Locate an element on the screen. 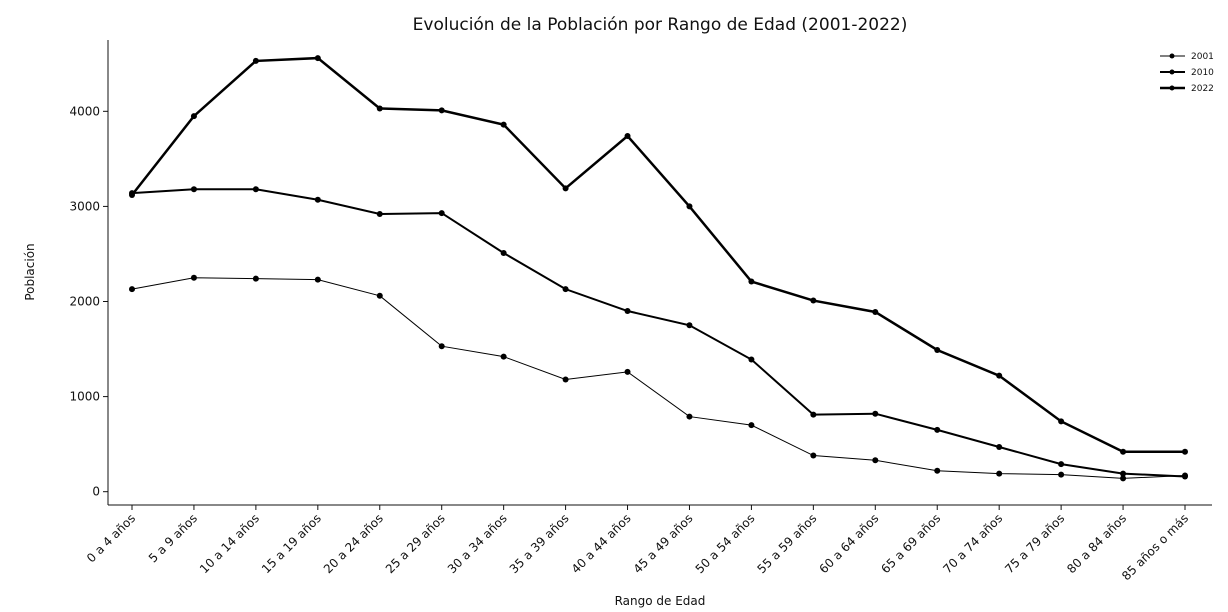 This screenshot has height=612, width=1228. y-axis-label: Población is located at coordinates (30, 271).